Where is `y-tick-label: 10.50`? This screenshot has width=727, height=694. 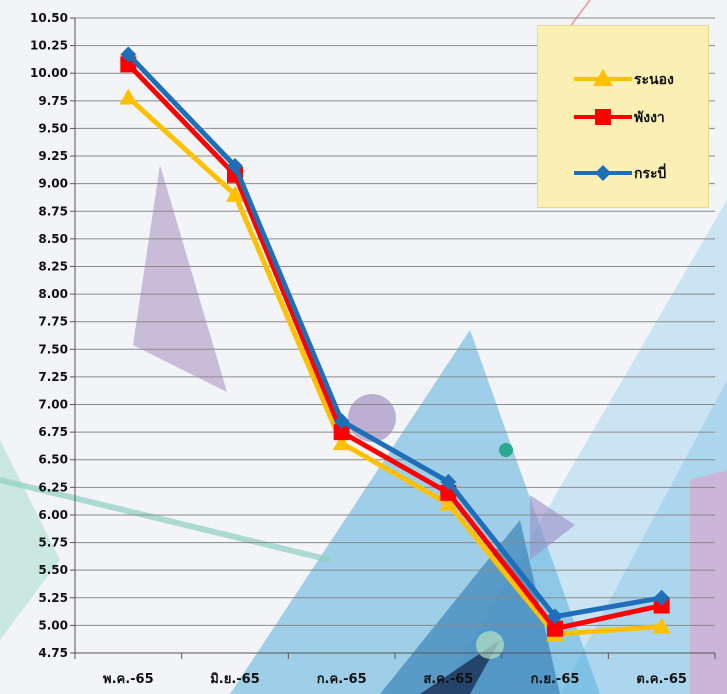 y-tick-label: 10.50 is located at coordinates (49, 18).